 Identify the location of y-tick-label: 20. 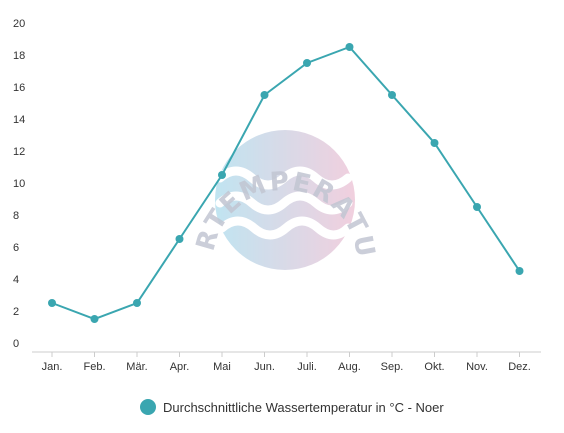
(19, 24).